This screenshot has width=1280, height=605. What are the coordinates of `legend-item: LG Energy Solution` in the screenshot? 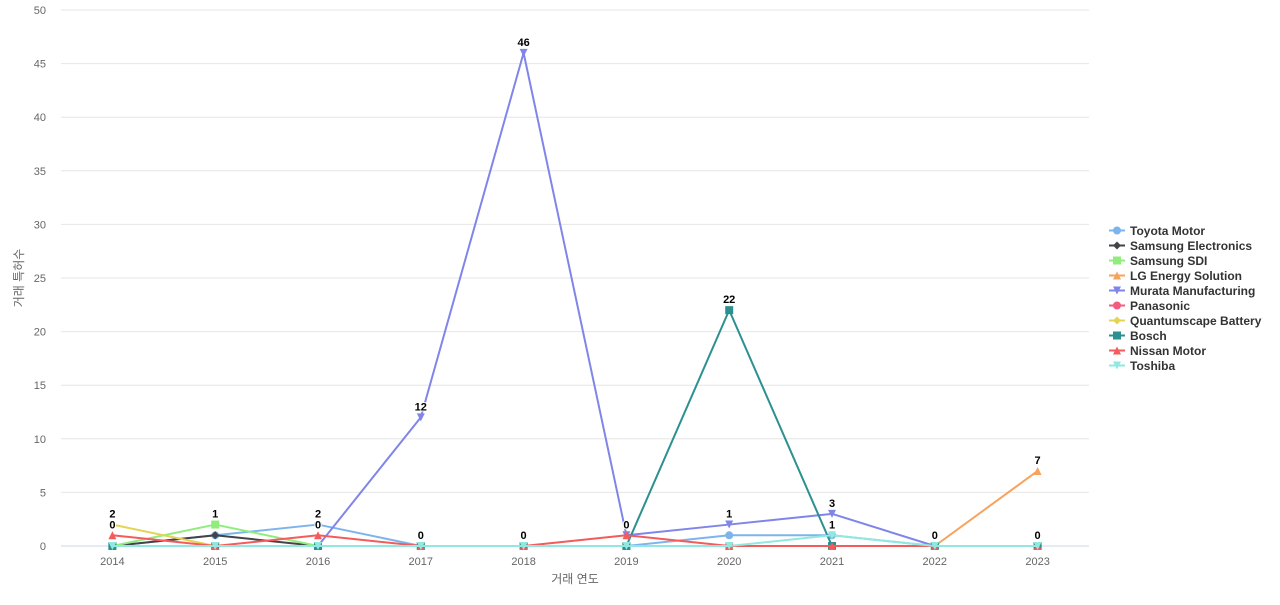 It's located at (1184, 275).